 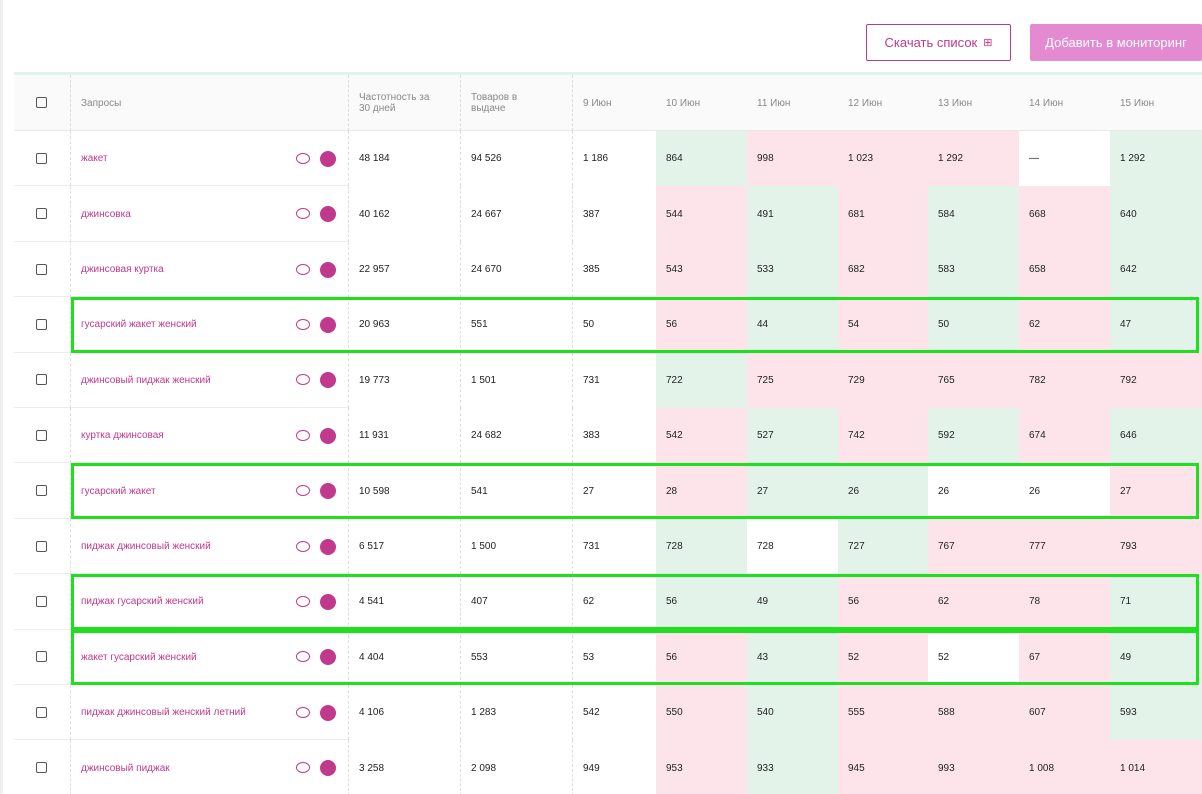 I want to click on column-header: Товаров в выдаче, so click(x=517, y=103).